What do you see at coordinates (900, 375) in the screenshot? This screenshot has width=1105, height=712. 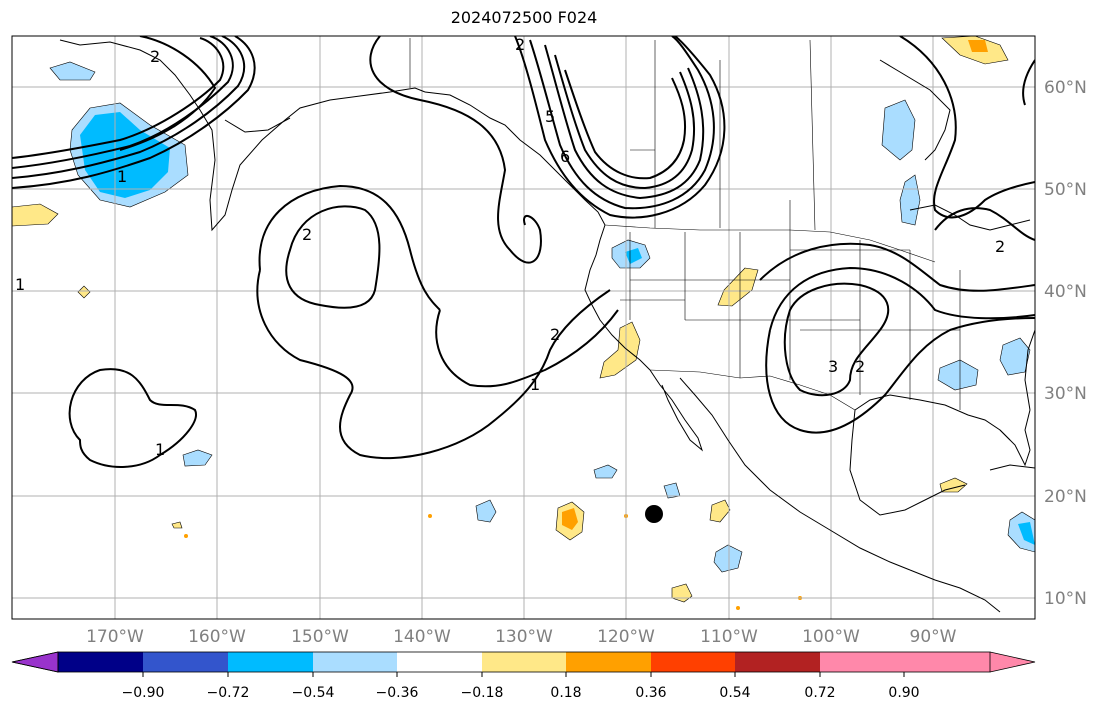 I see `contour-2-east-lower` at bounding box center [900, 375].